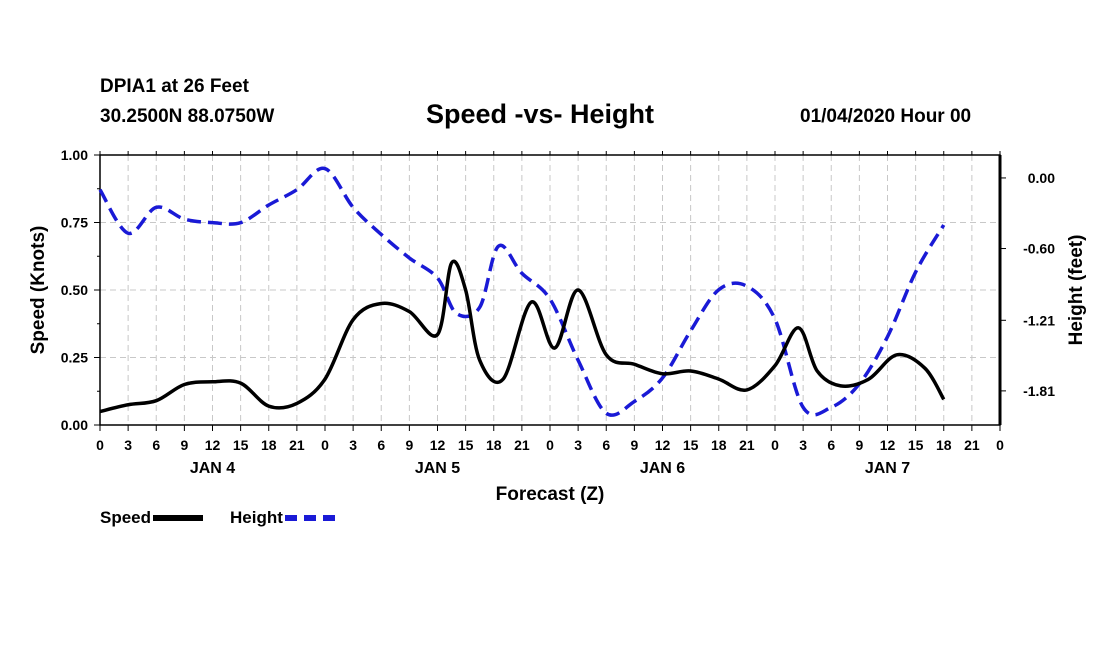 The image size is (1100, 650). I want to click on y2-tick-label: -0.60, so click(1039, 249).